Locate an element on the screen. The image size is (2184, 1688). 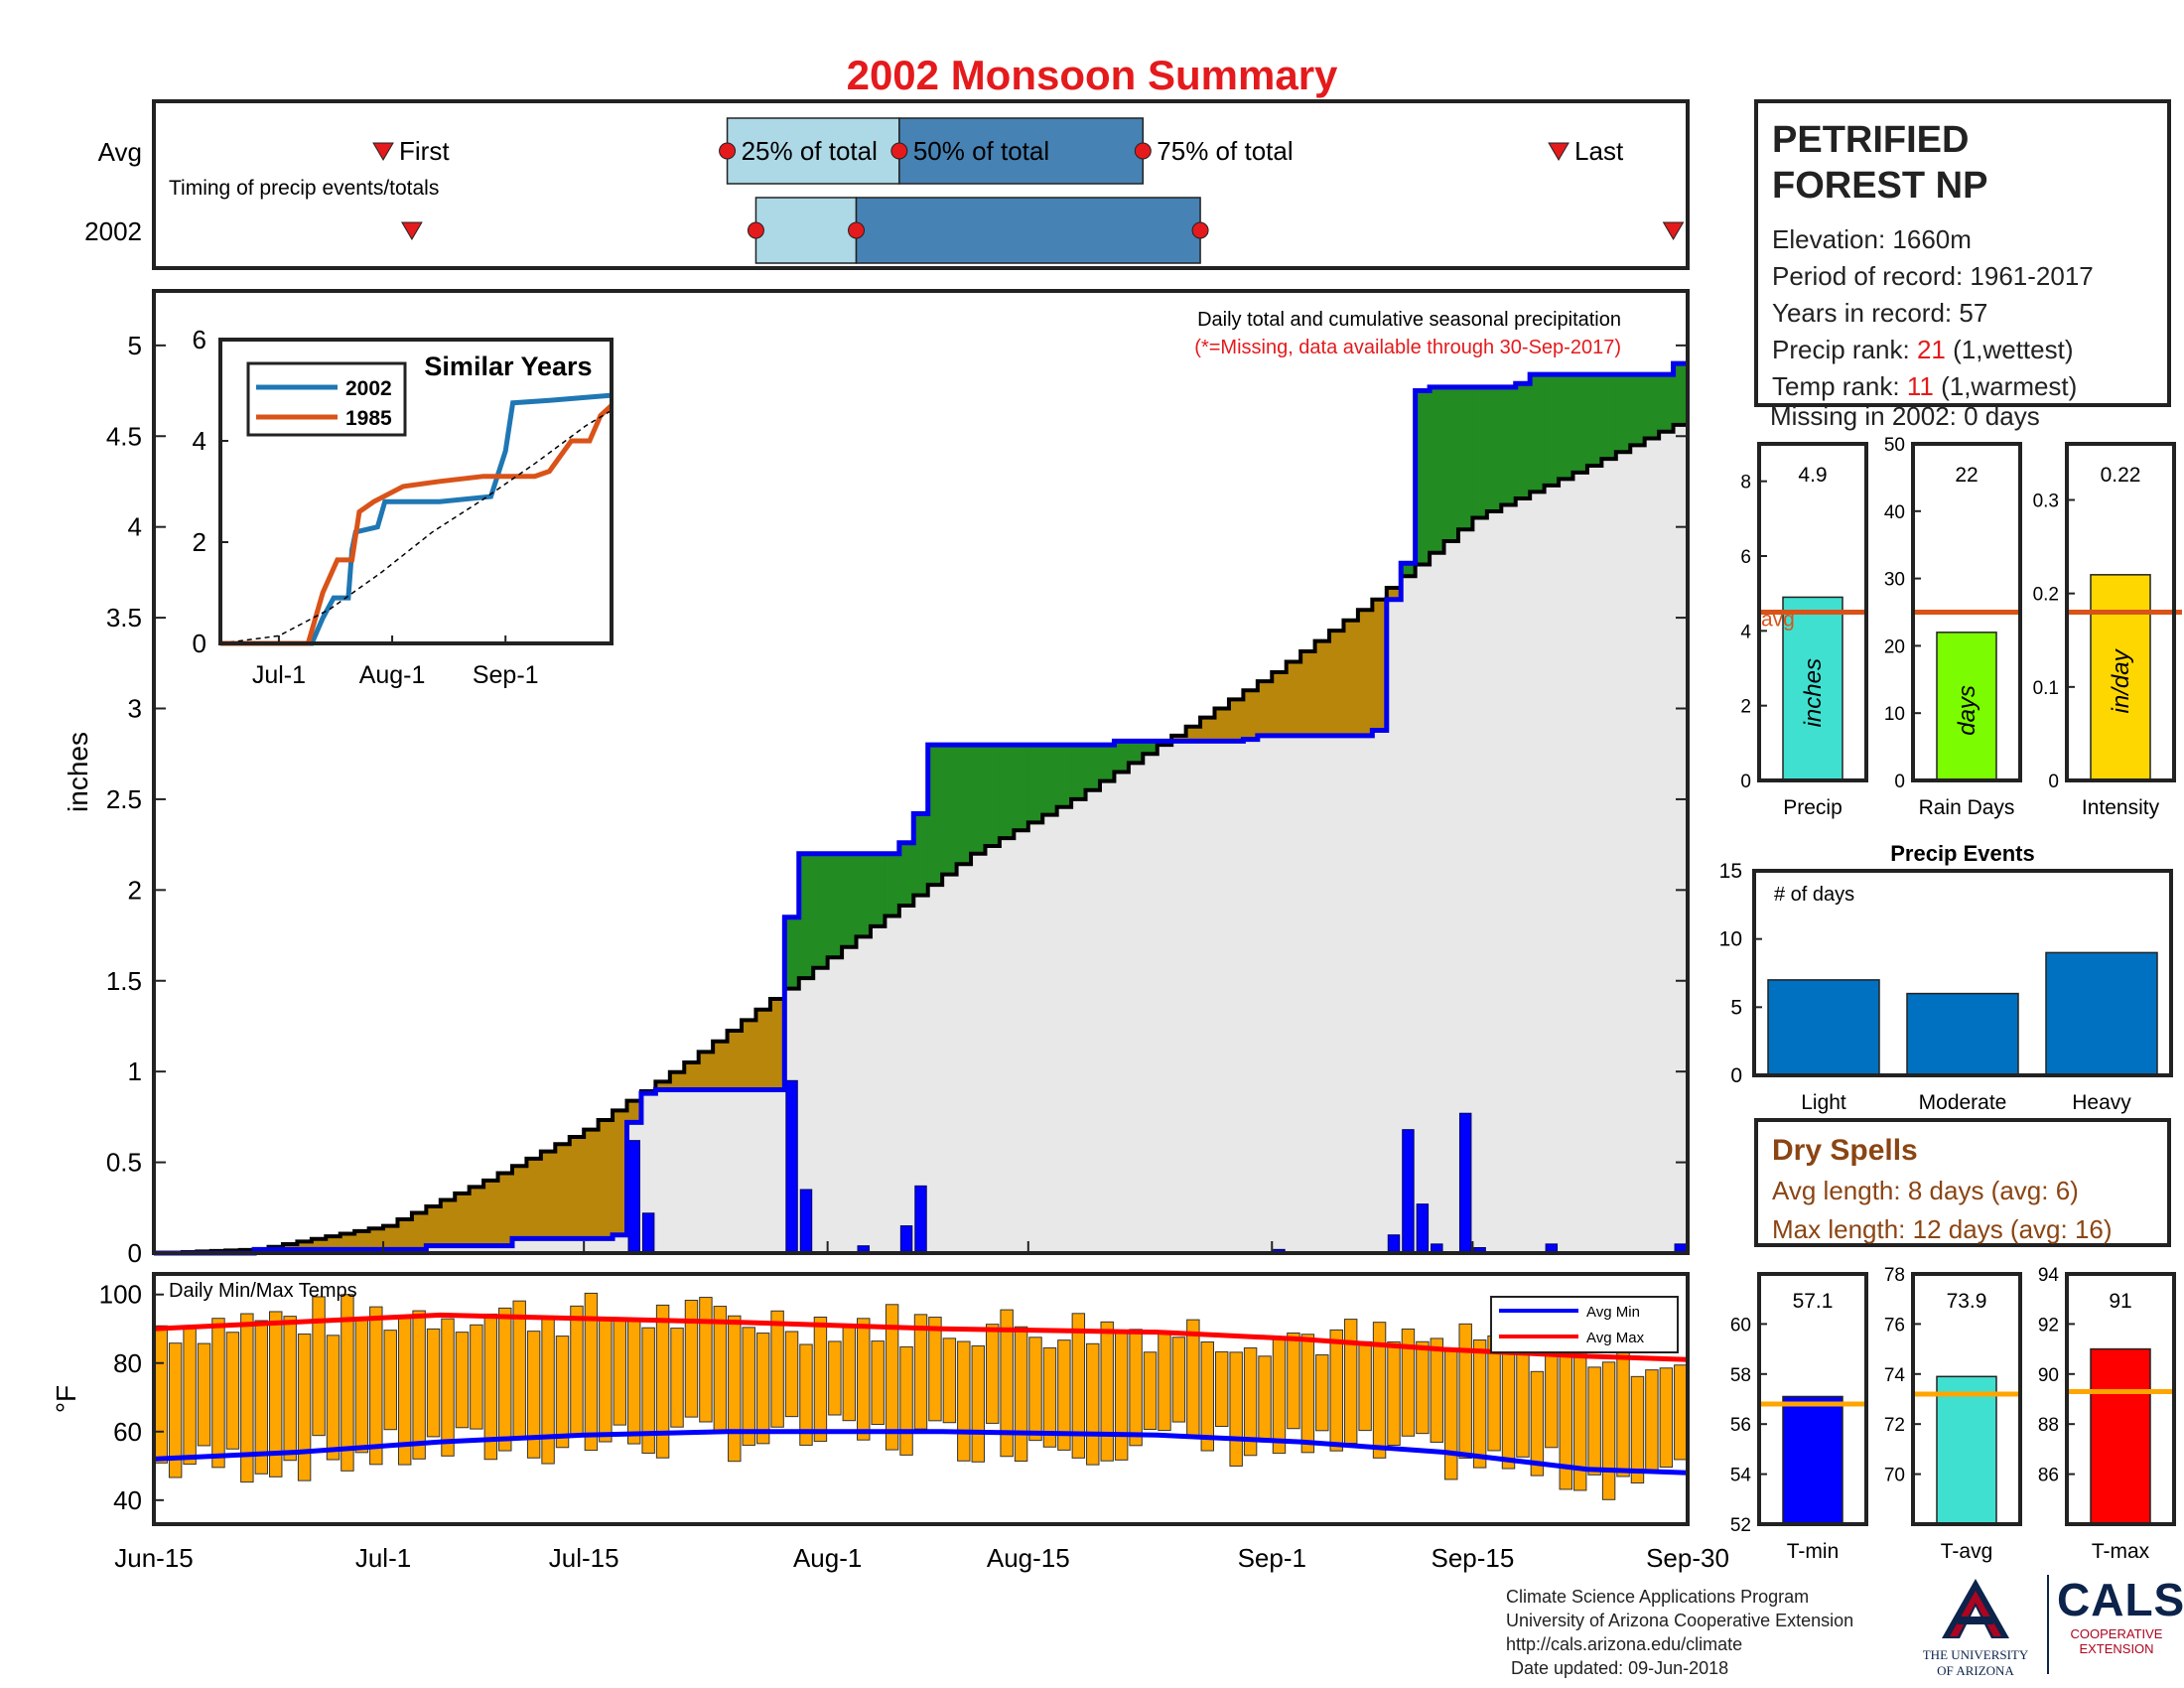
temp-y-tick-label: 56 is located at coordinates (1740, 1425).